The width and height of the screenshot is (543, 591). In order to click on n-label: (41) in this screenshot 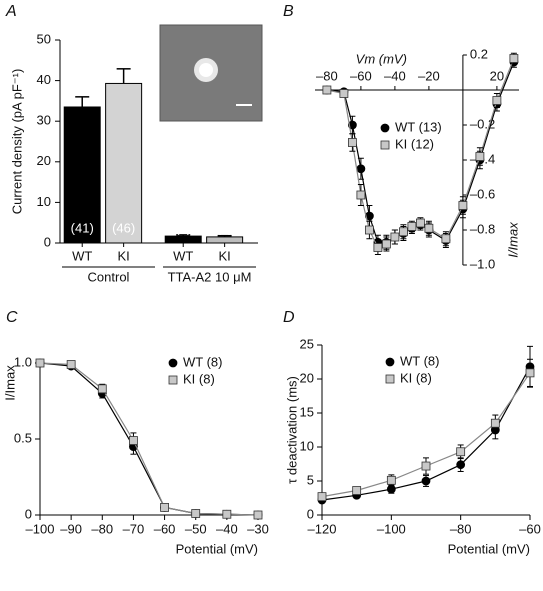, I will do `click(82, 227)`.